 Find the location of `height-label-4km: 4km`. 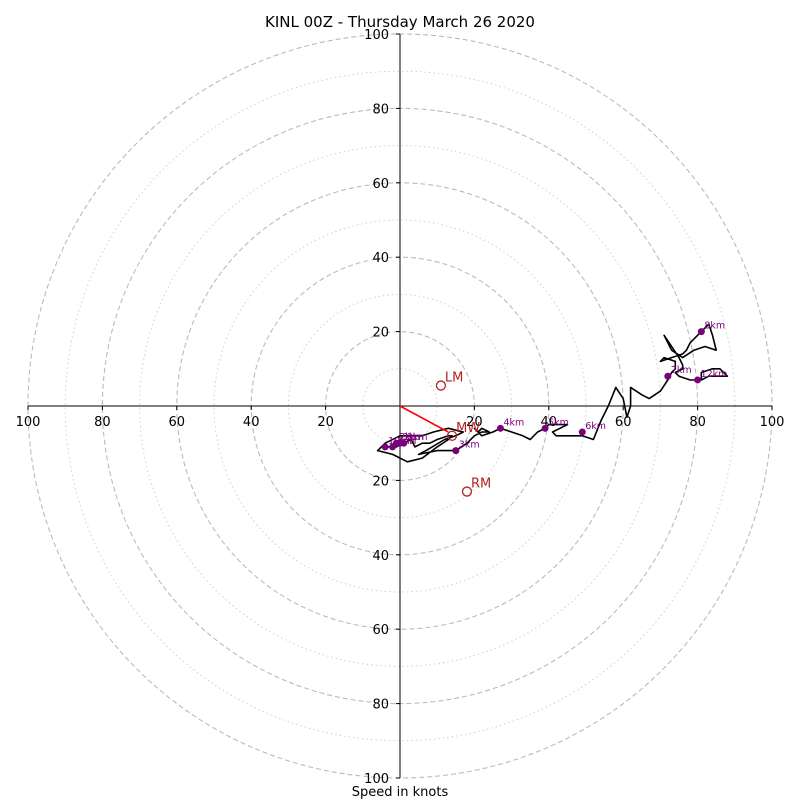

height-label-4km: 4km is located at coordinates (513, 422).